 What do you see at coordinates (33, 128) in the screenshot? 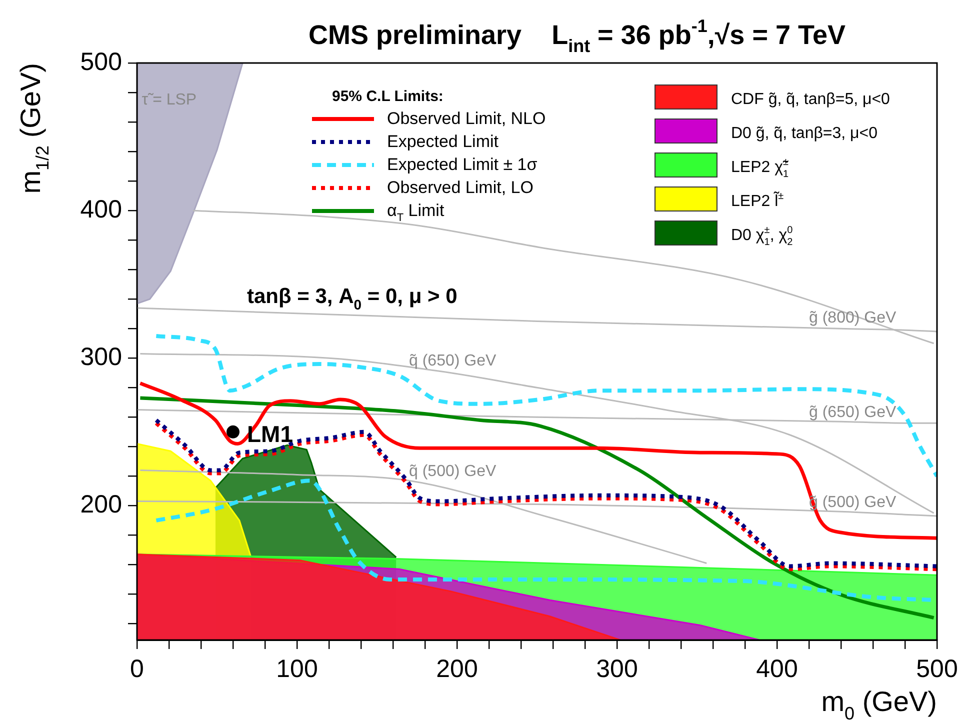
I see `y-axis-title: m1/2 (GeV)` at bounding box center [33, 128].